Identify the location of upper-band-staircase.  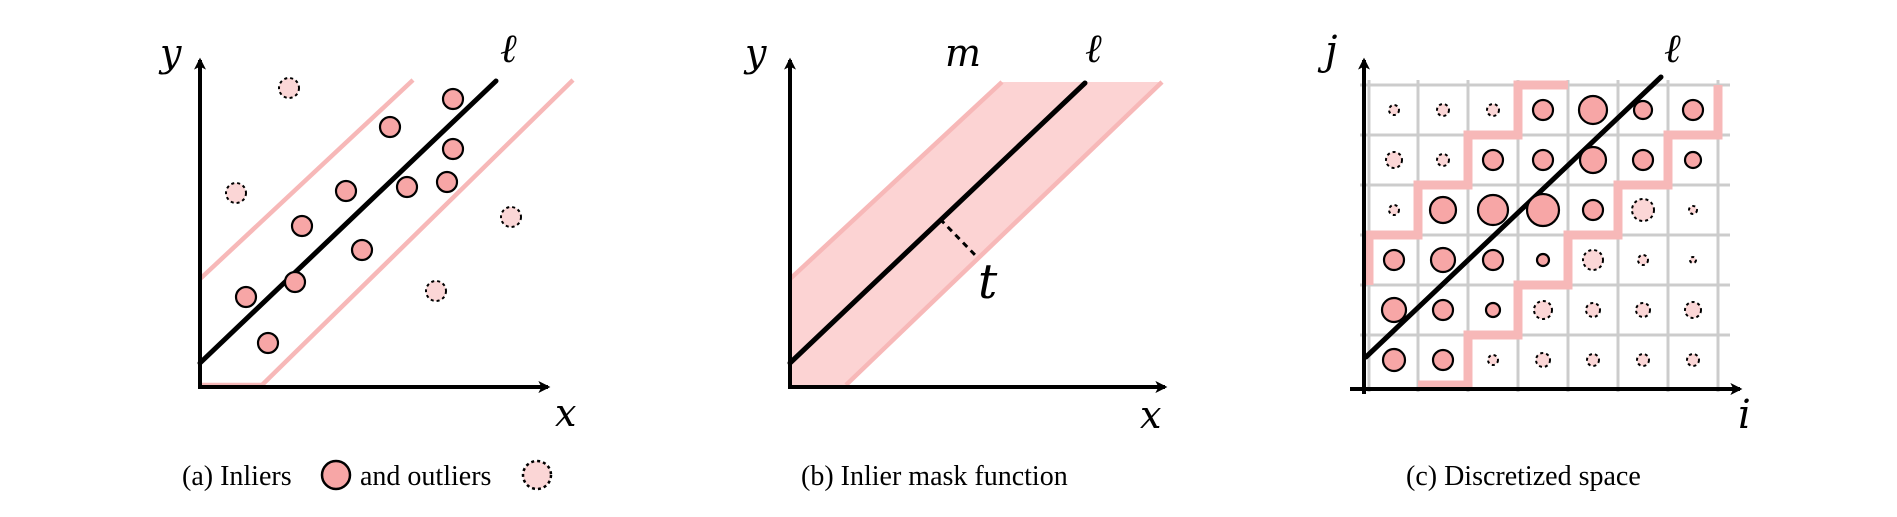
(1466, 182).